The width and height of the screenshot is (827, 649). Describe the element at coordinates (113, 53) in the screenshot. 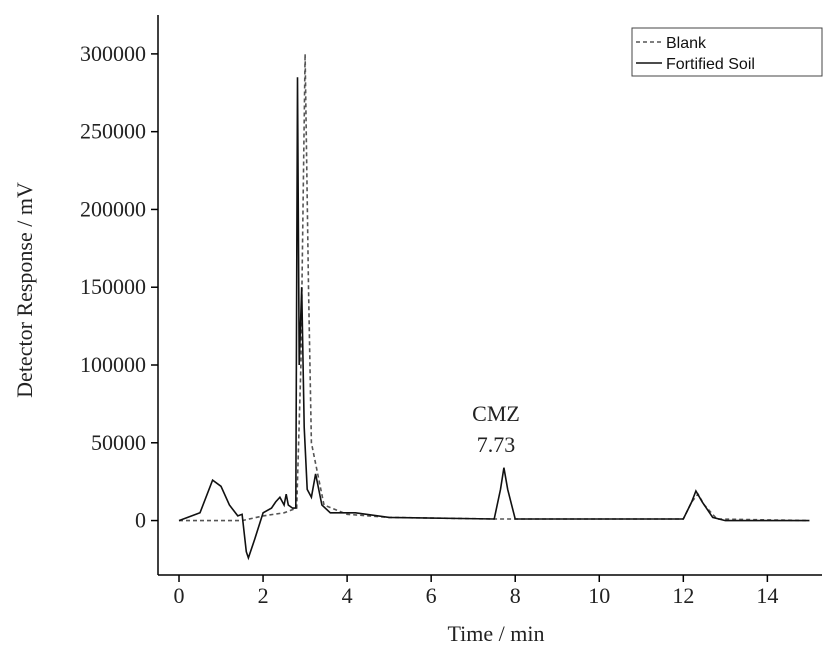

I see `y-tick-label: 300000` at that location.